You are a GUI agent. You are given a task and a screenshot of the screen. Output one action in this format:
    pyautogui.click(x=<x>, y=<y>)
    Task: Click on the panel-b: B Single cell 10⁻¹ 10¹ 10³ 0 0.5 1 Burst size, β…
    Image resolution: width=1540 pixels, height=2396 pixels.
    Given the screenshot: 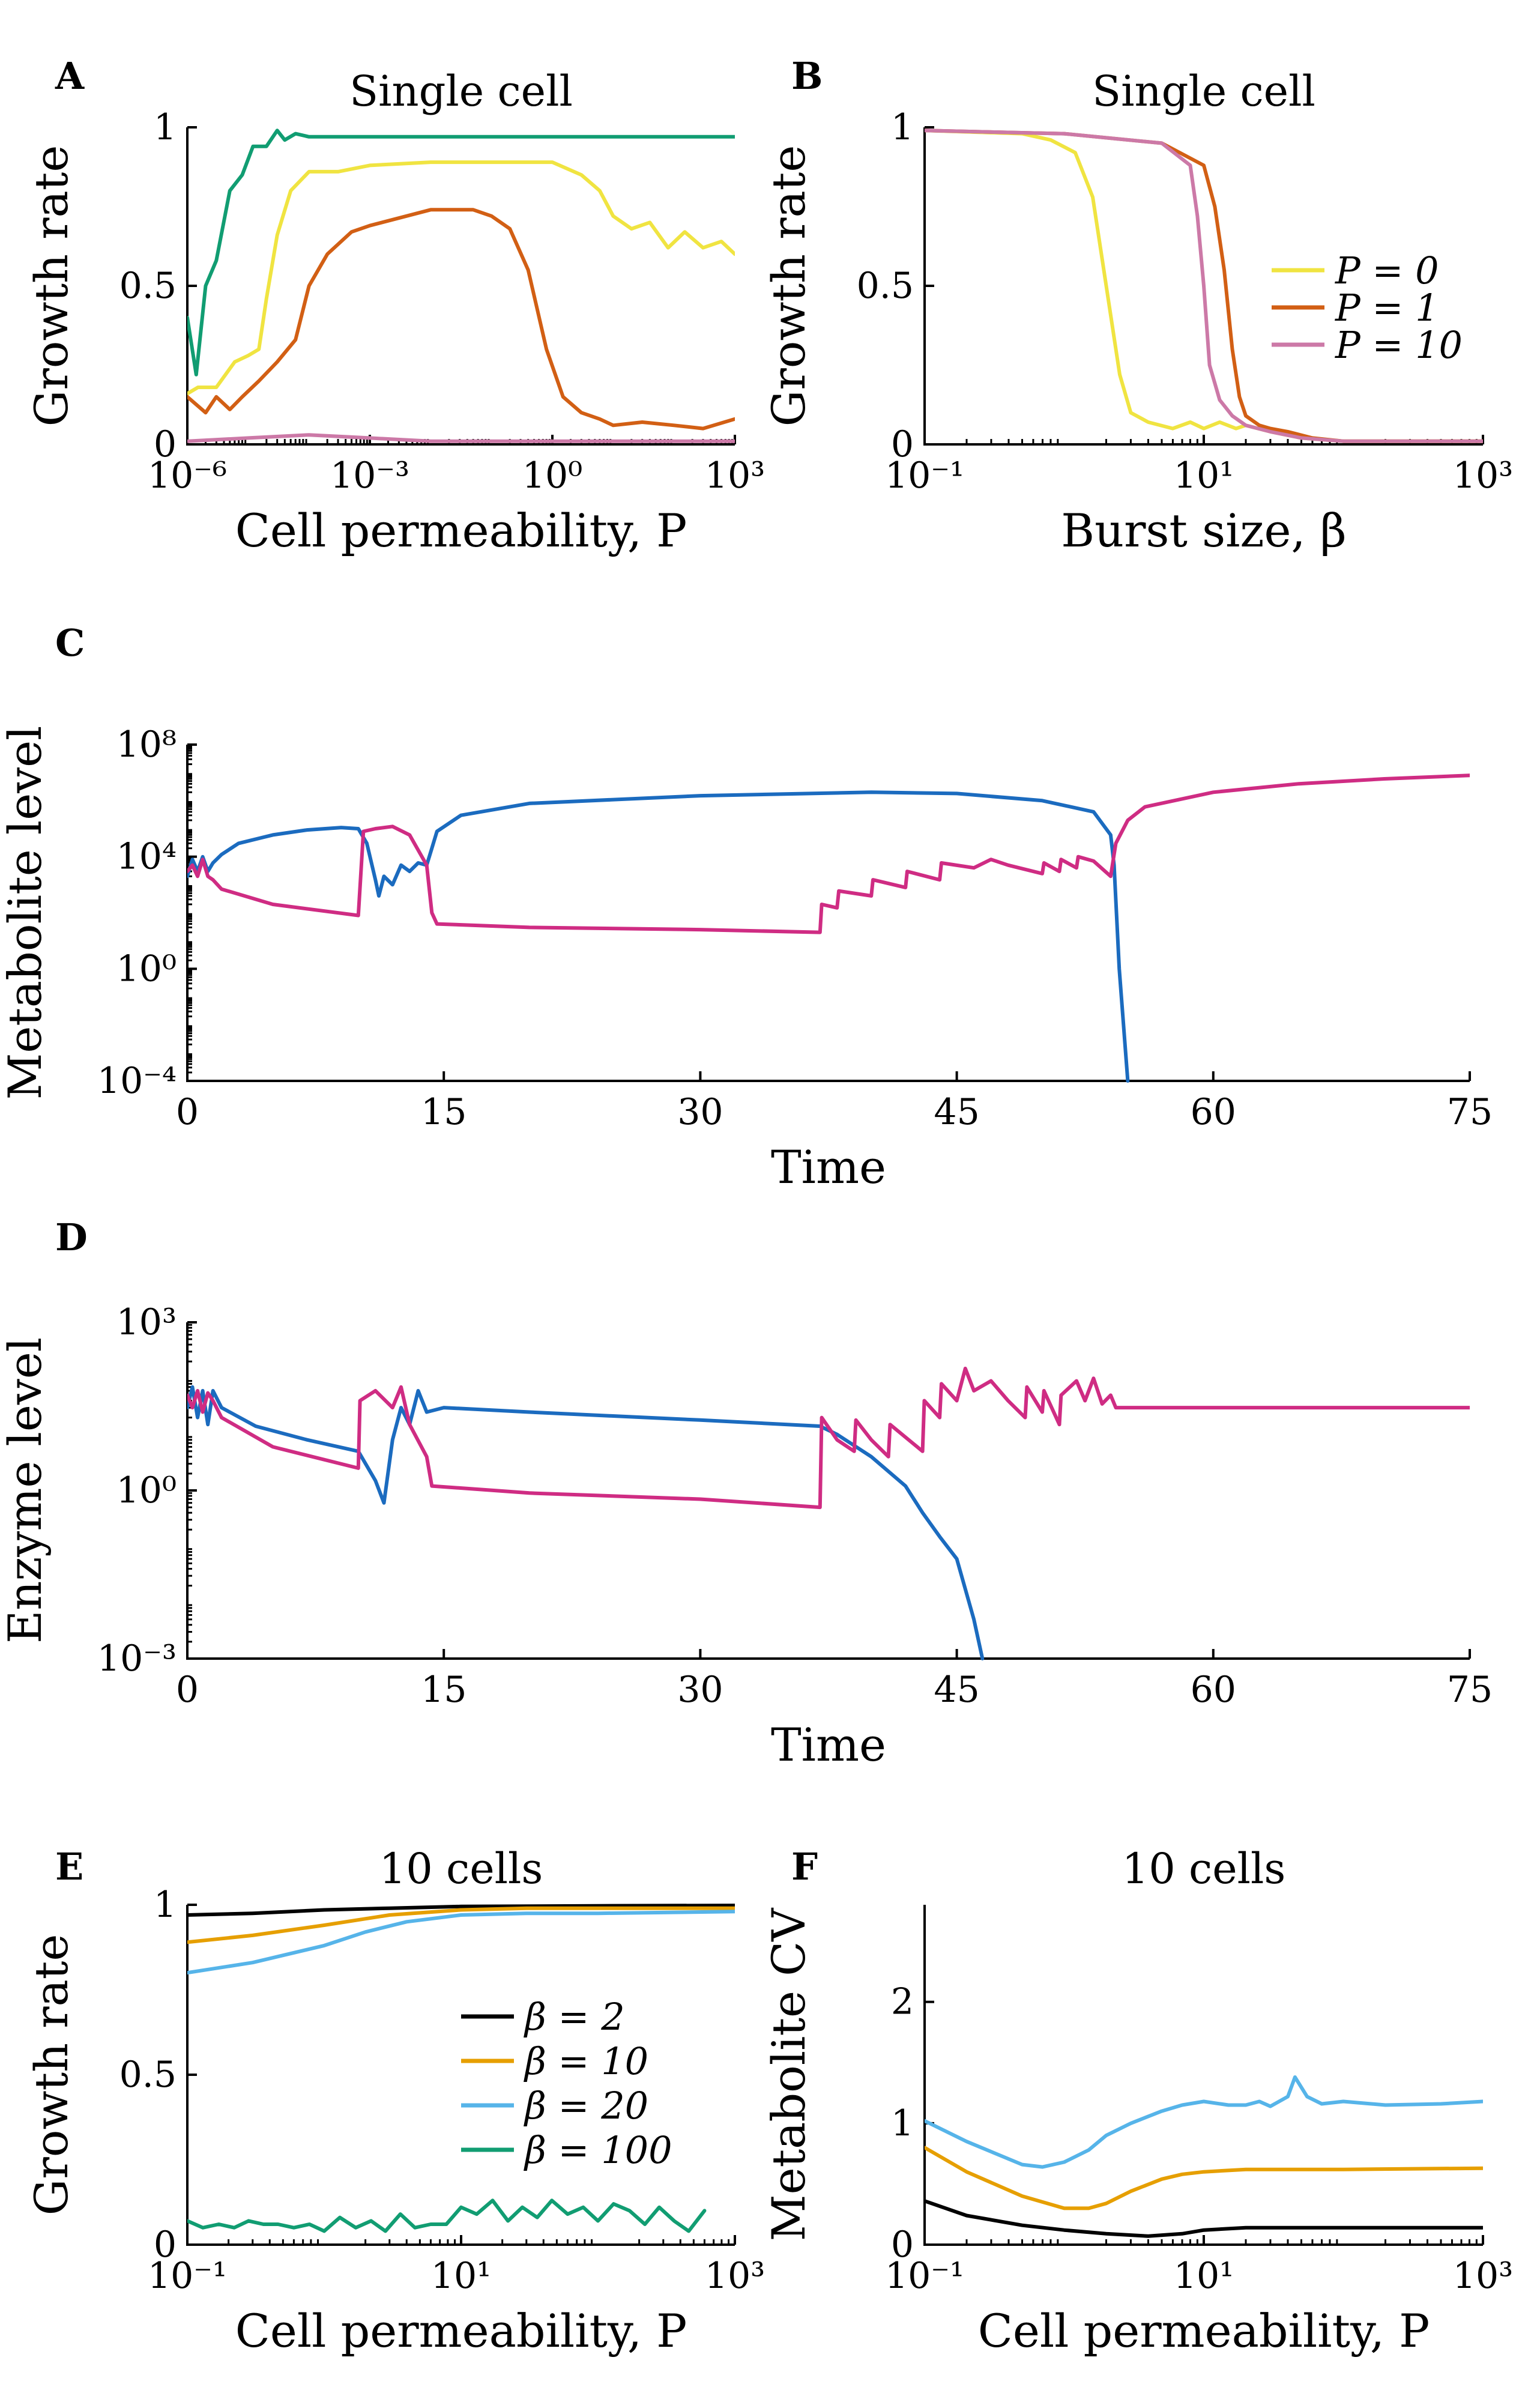 What is the action you would take?
    pyautogui.click(x=1137, y=305)
    